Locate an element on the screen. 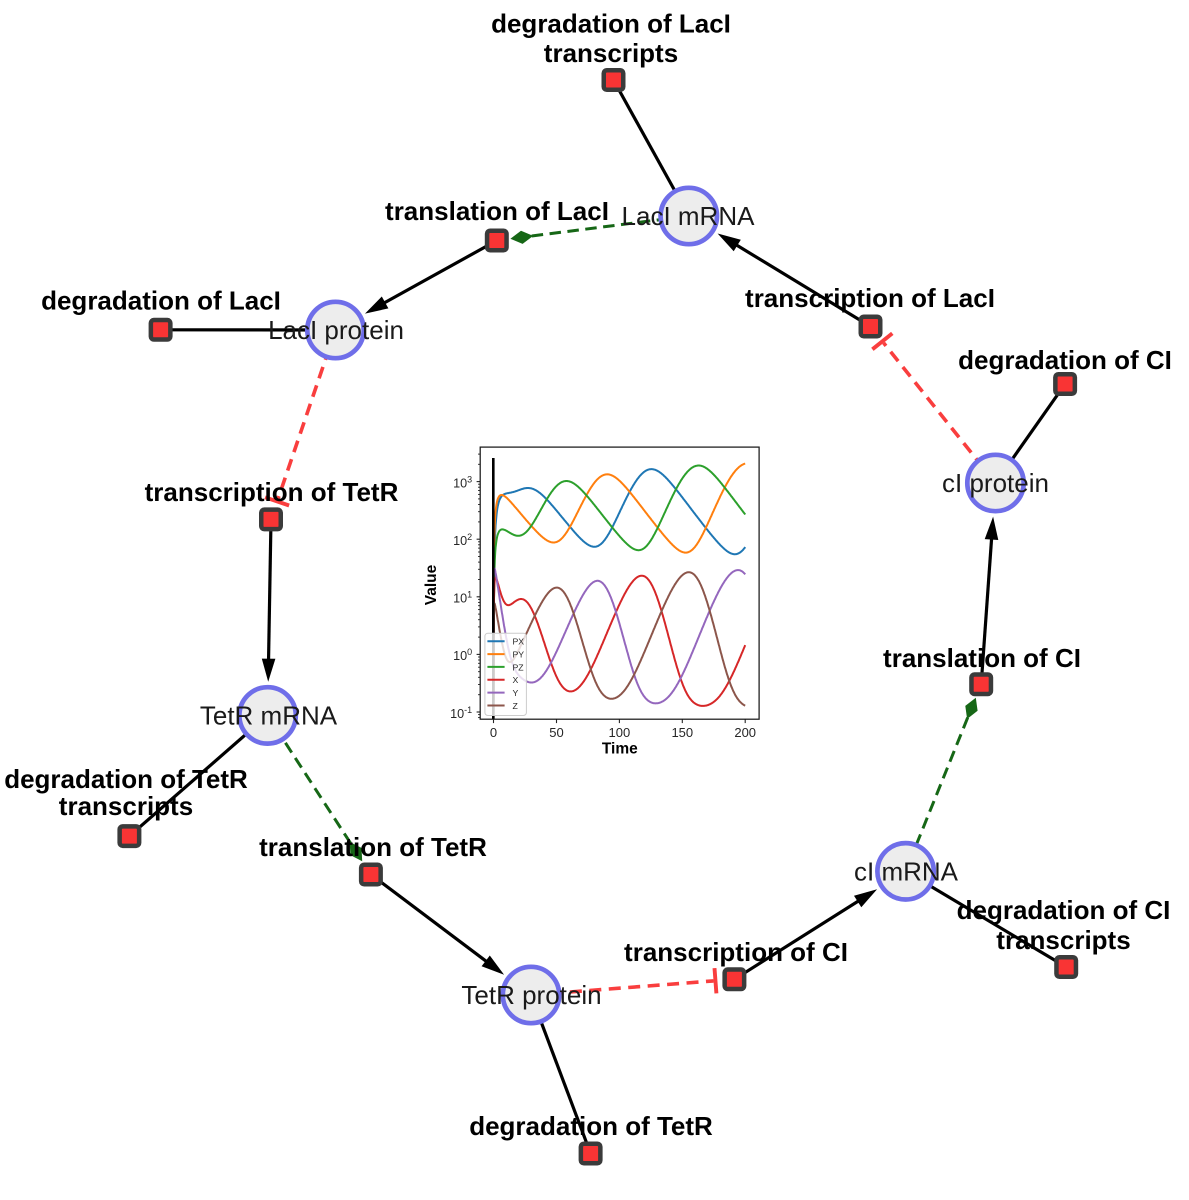 This screenshot has width=1189, height=1200. svg-text: translation of CI is located at coordinates (982, 658).